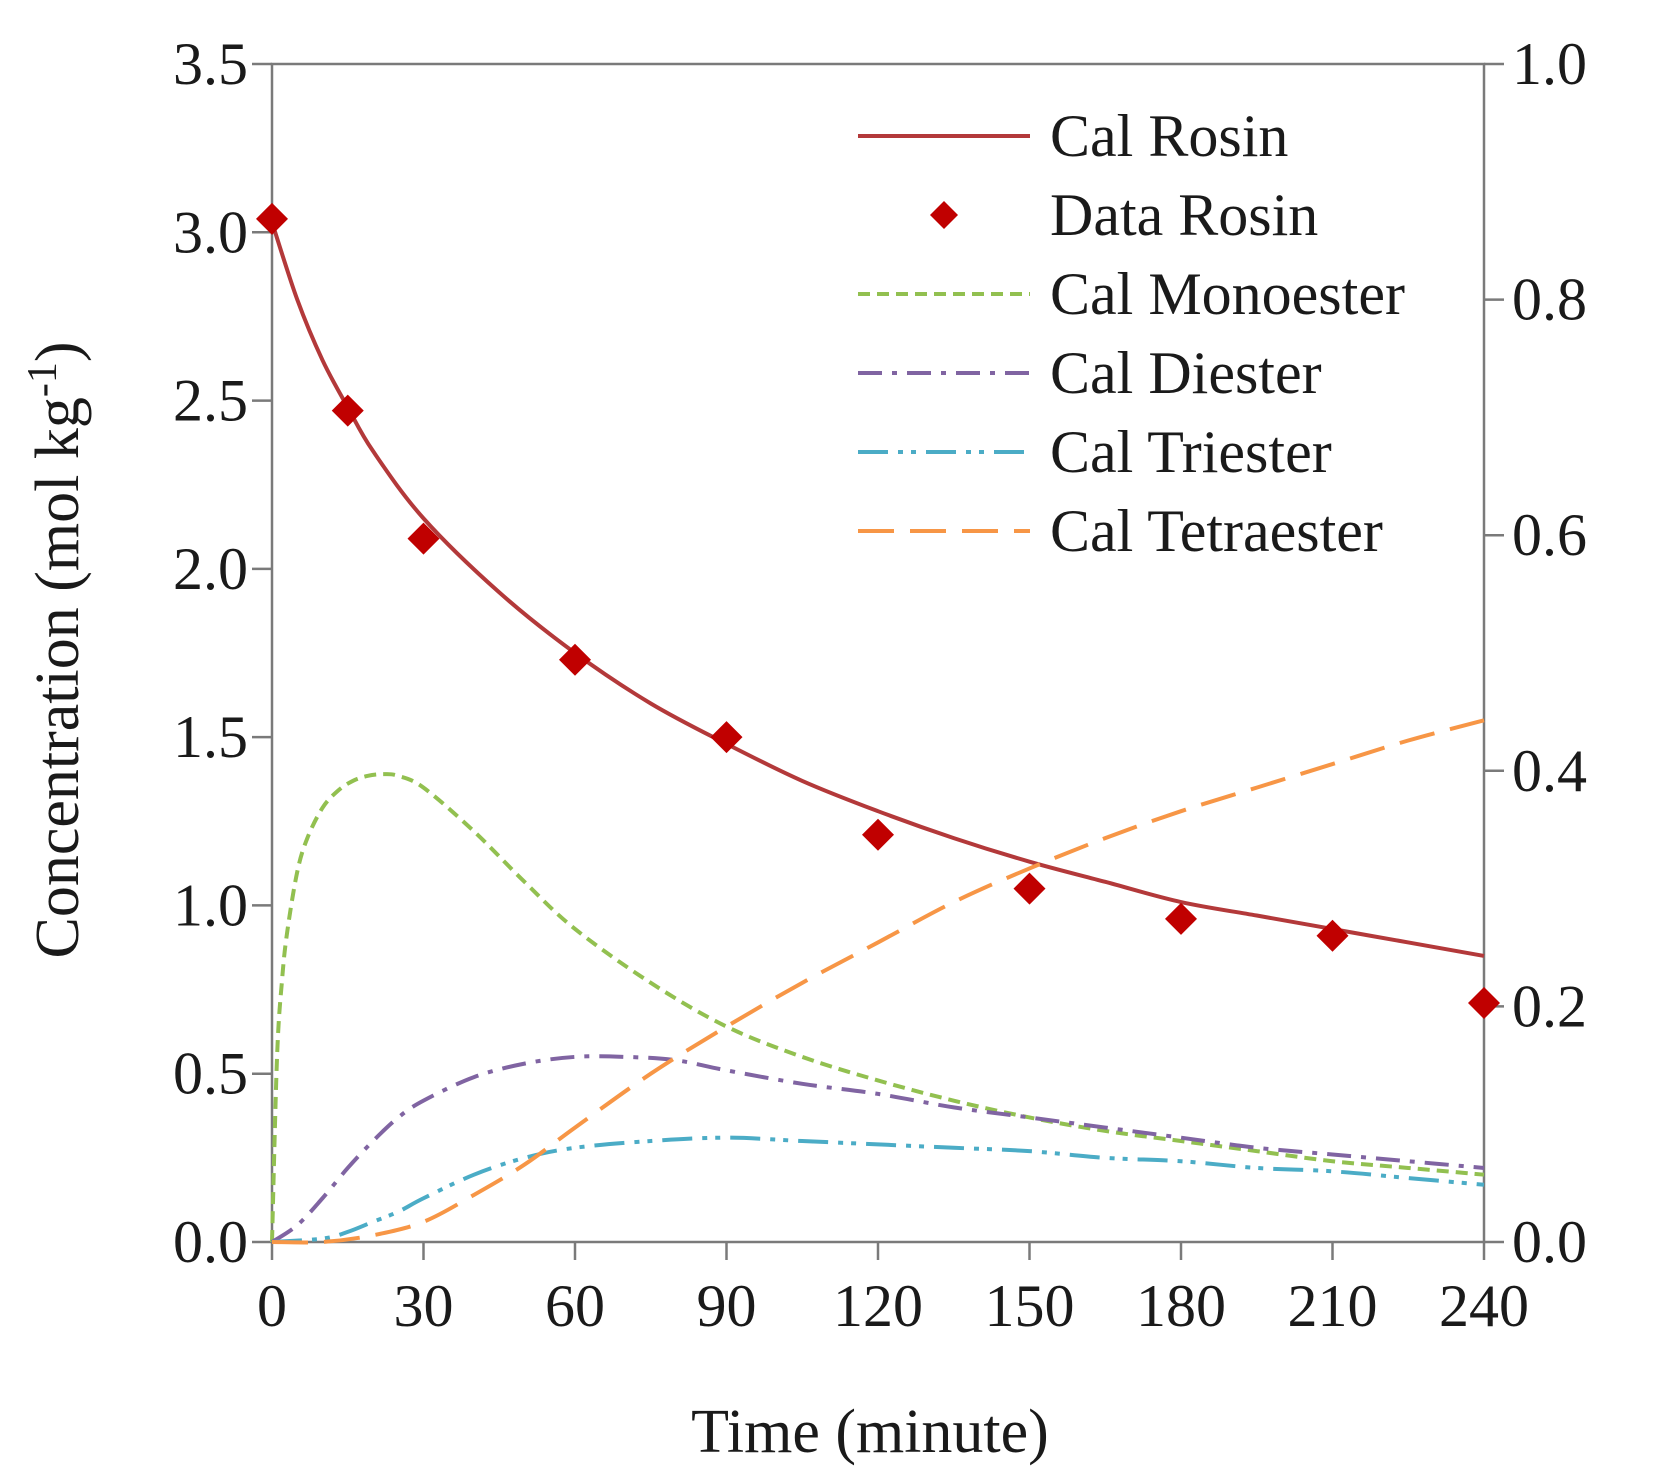 The height and width of the screenshot is (1466, 1662). I want to click on legend-item-data-rosin: Data Rosin, so click(1124, 215).